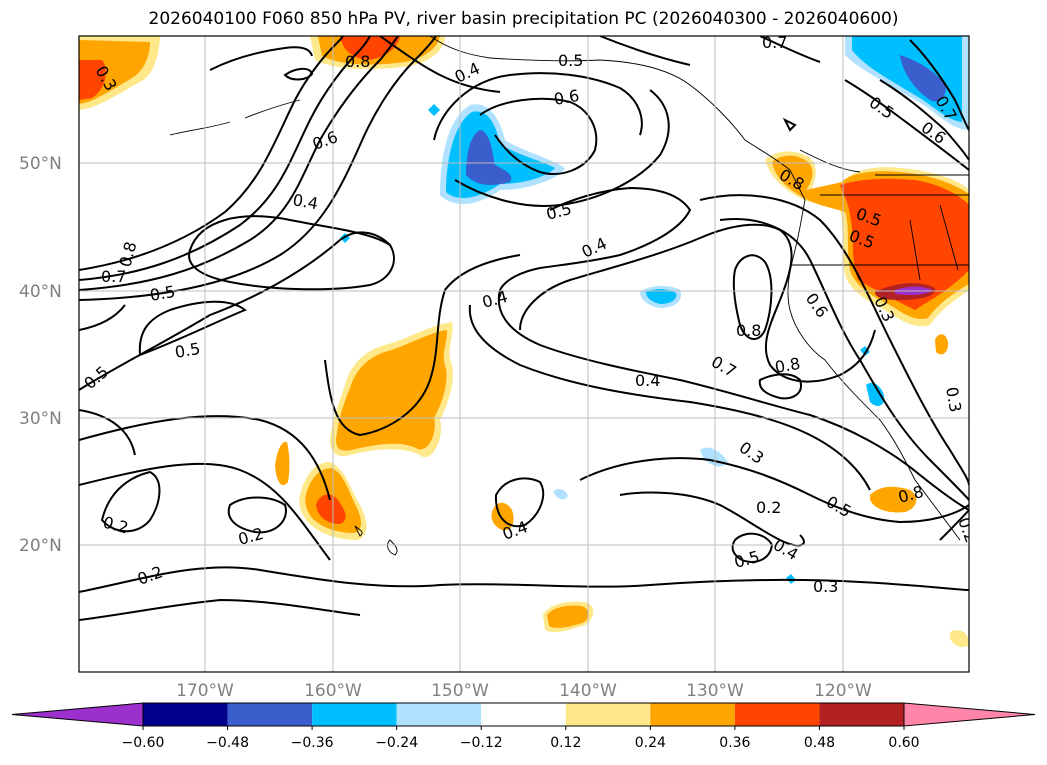 The height and width of the screenshot is (765, 1047). I want to click on lon-label: 160°W, so click(333, 691).